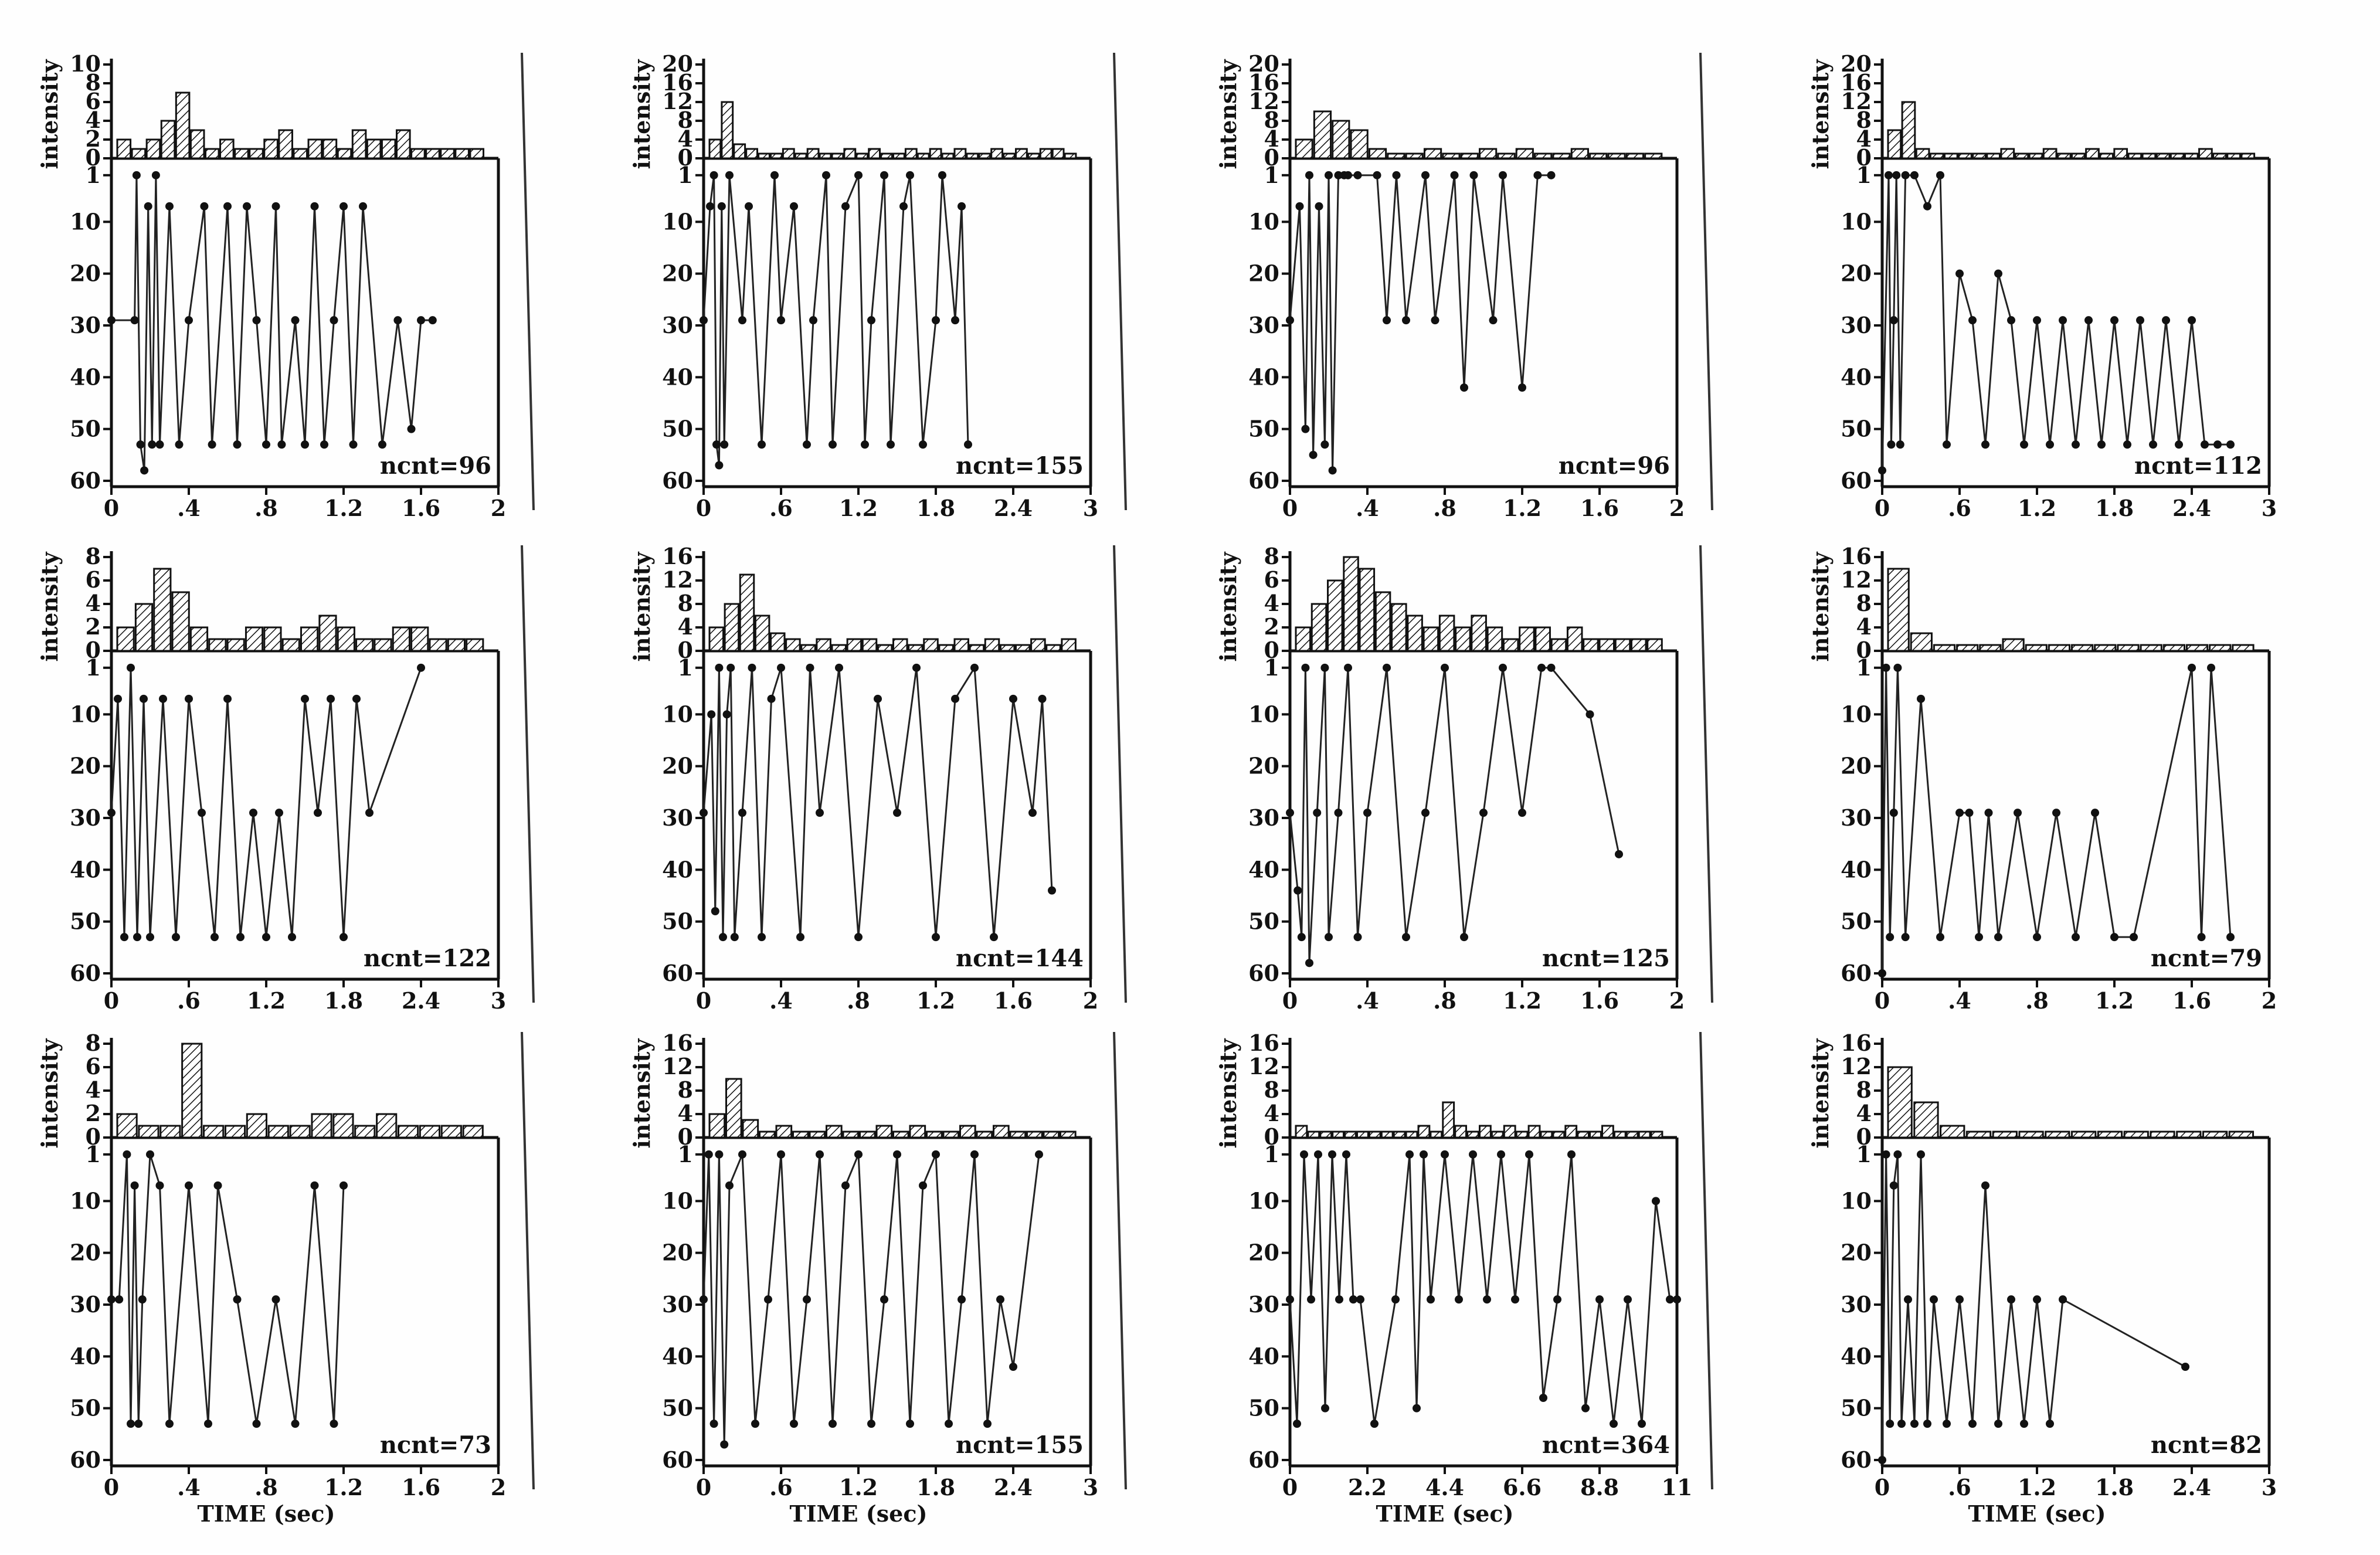  Describe the element at coordinates (685, 157) in the screenshot. I see `hist-y-tick-label: 0` at that location.